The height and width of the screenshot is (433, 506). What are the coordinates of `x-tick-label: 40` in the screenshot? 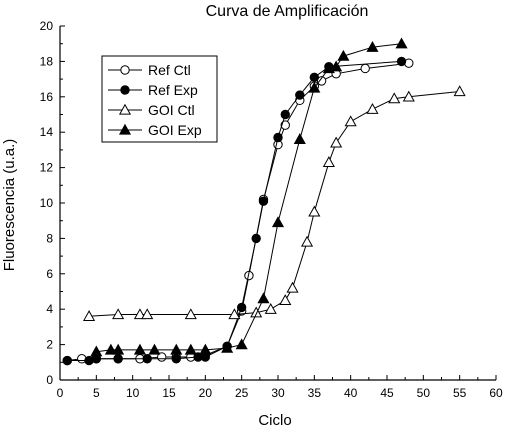 It's located at (351, 393).